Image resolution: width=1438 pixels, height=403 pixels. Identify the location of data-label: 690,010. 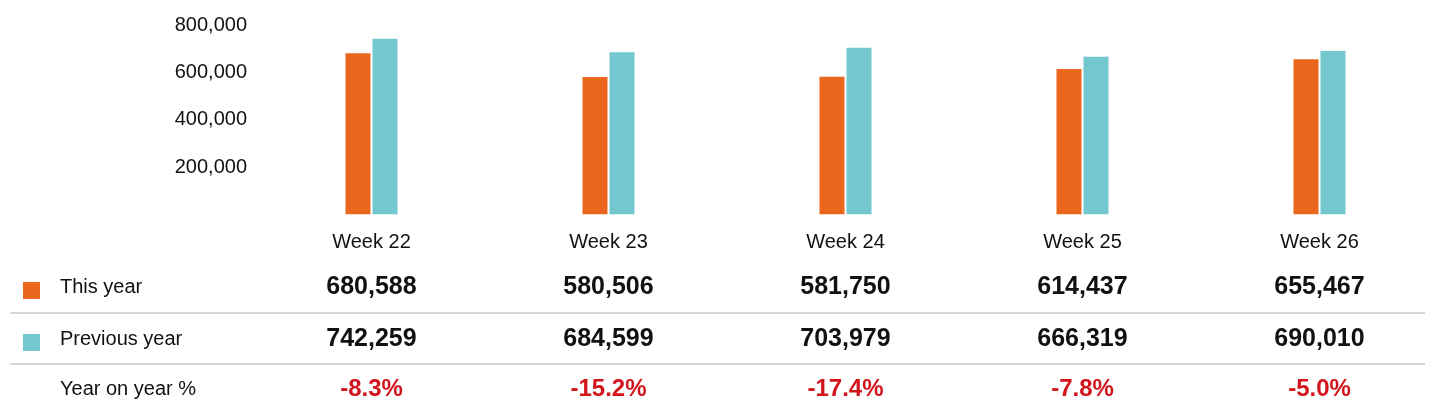
(1319, 336).